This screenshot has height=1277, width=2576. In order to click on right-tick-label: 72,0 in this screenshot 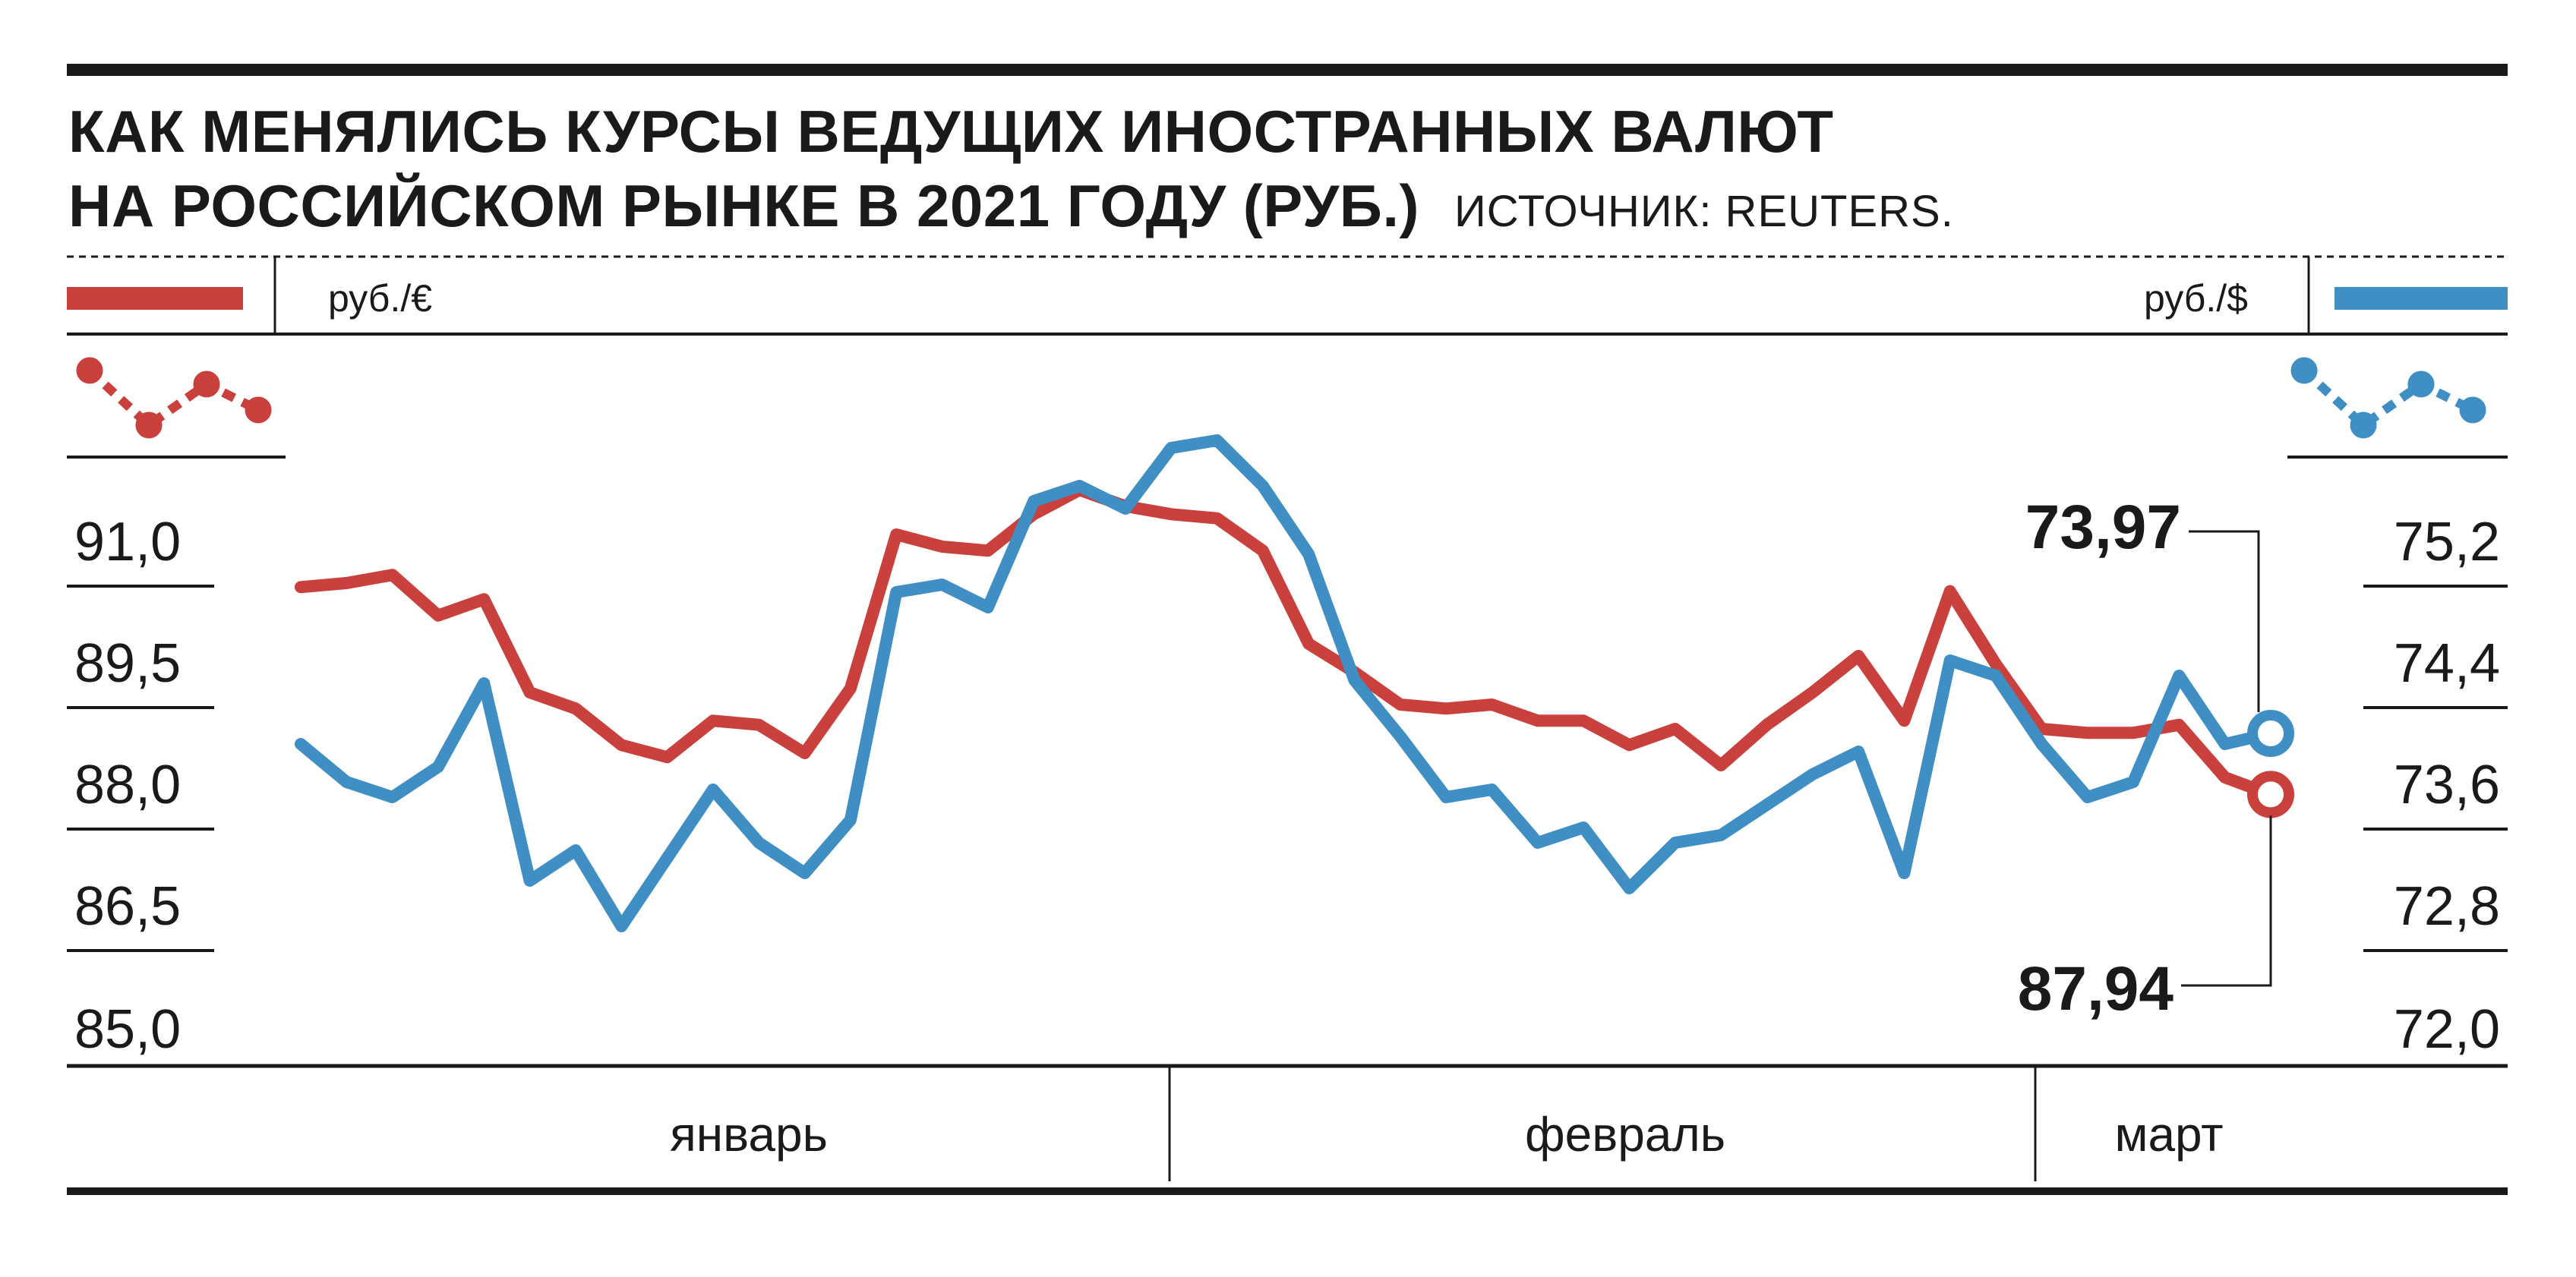, I will do `click(2447, 1029)`.